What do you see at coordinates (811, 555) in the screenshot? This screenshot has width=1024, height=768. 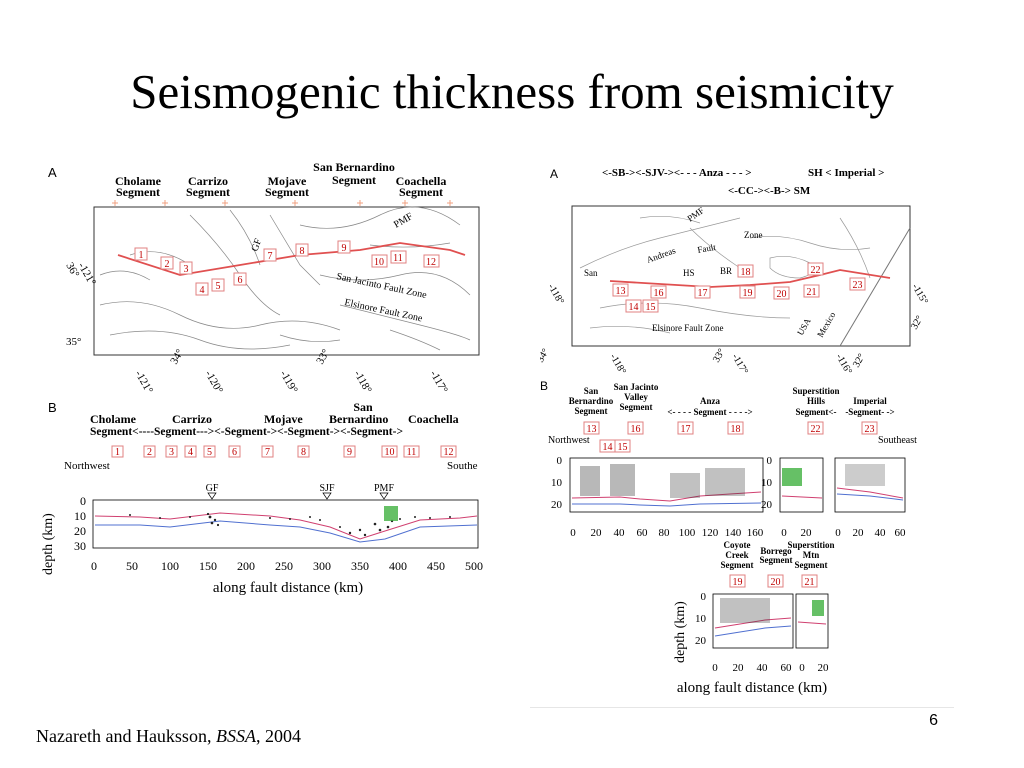 I see `svg-text: Mtn` at bounding box center [811, 555].